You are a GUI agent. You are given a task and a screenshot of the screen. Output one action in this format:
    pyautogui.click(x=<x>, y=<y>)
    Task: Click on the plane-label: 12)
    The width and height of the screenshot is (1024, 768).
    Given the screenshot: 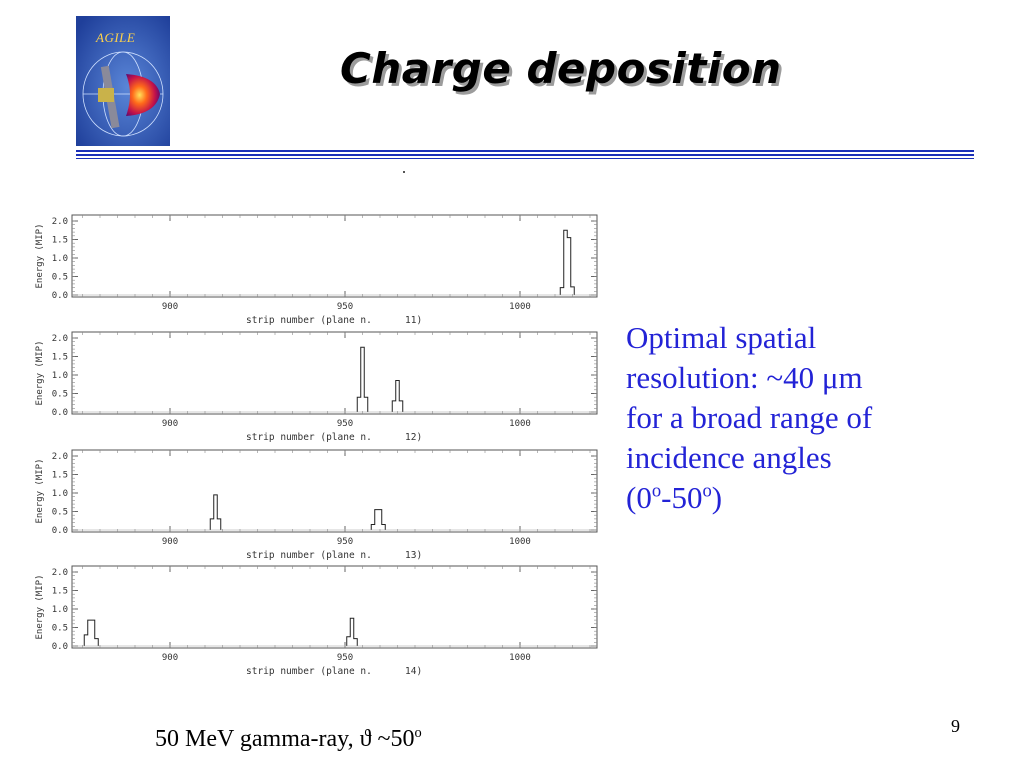 What is the action you would take?
    pyautogui.click(x=413, y=437)
    